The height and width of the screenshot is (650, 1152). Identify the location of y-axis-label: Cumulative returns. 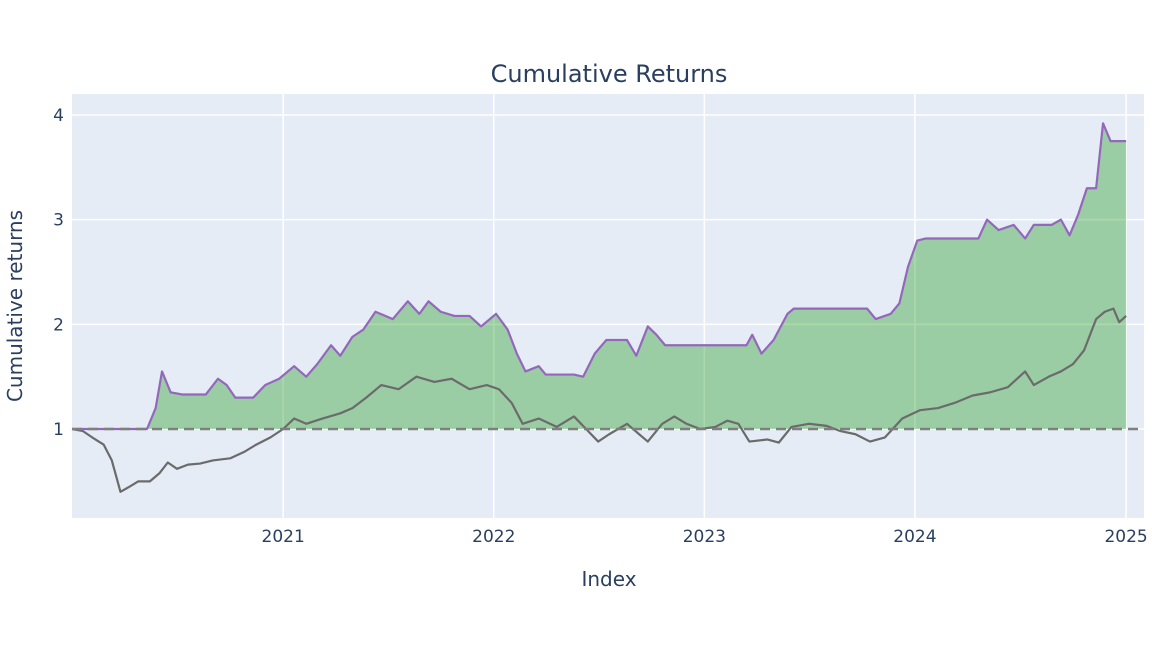
(15, 306).